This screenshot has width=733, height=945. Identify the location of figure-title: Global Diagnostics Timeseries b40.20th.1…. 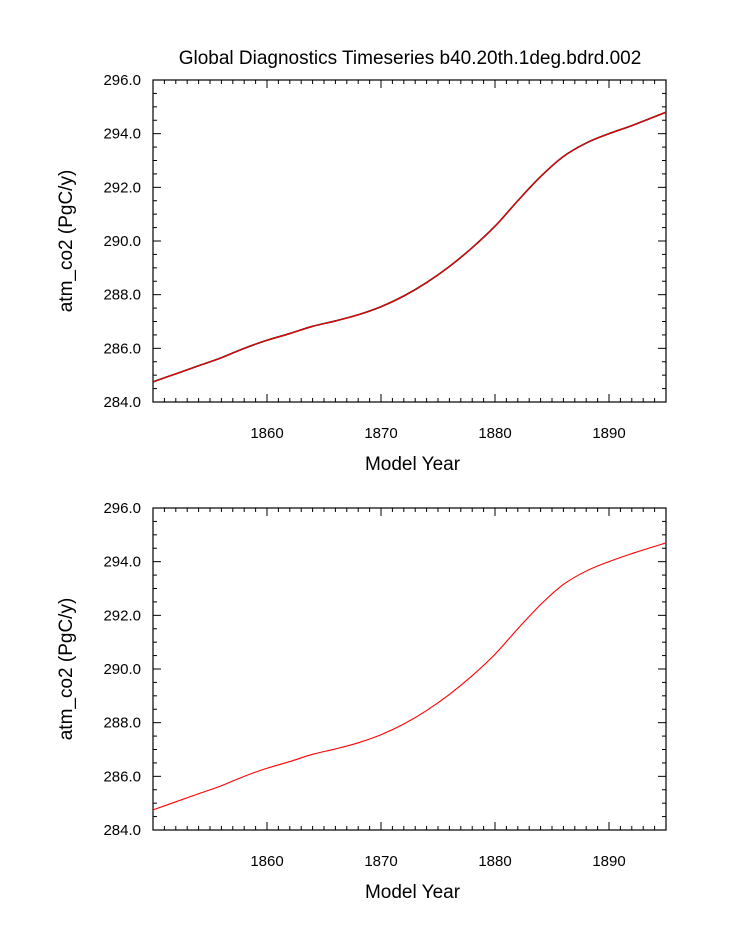
(410, 58).